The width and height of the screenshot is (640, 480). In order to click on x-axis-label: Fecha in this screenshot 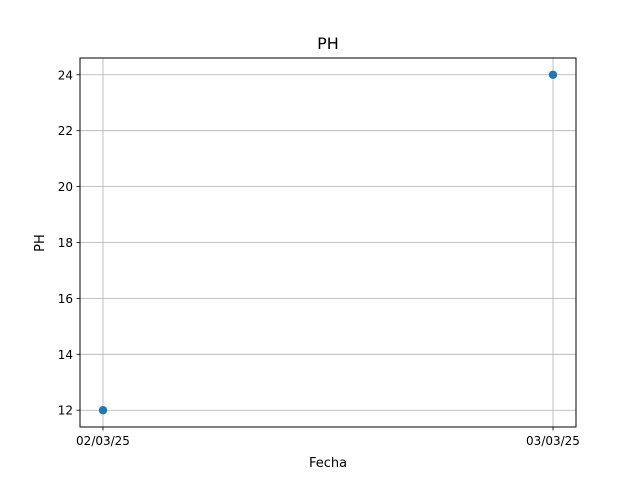, I will do `click(328, 463)`.